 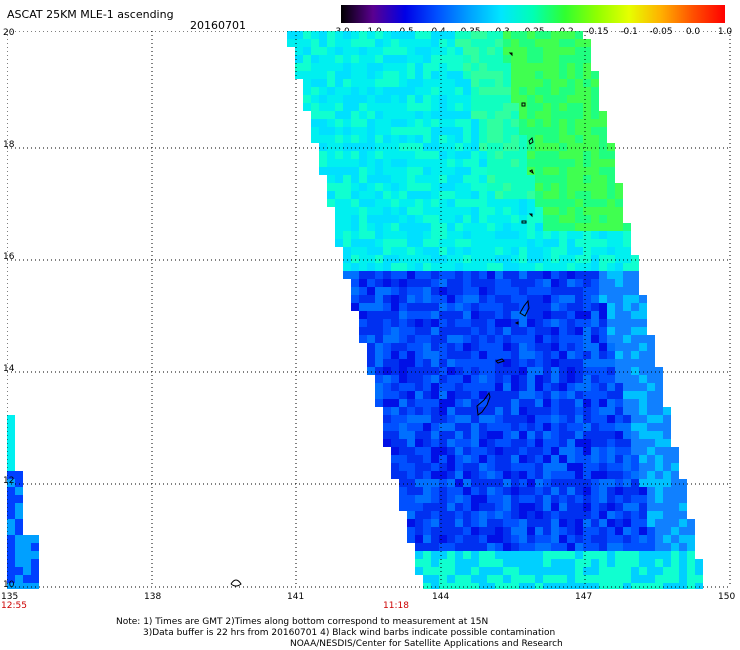 What do you see at coordinates (9, 369) in the screenshot?
I see `lat-label-14: 14` at bounding box center [9, 369].